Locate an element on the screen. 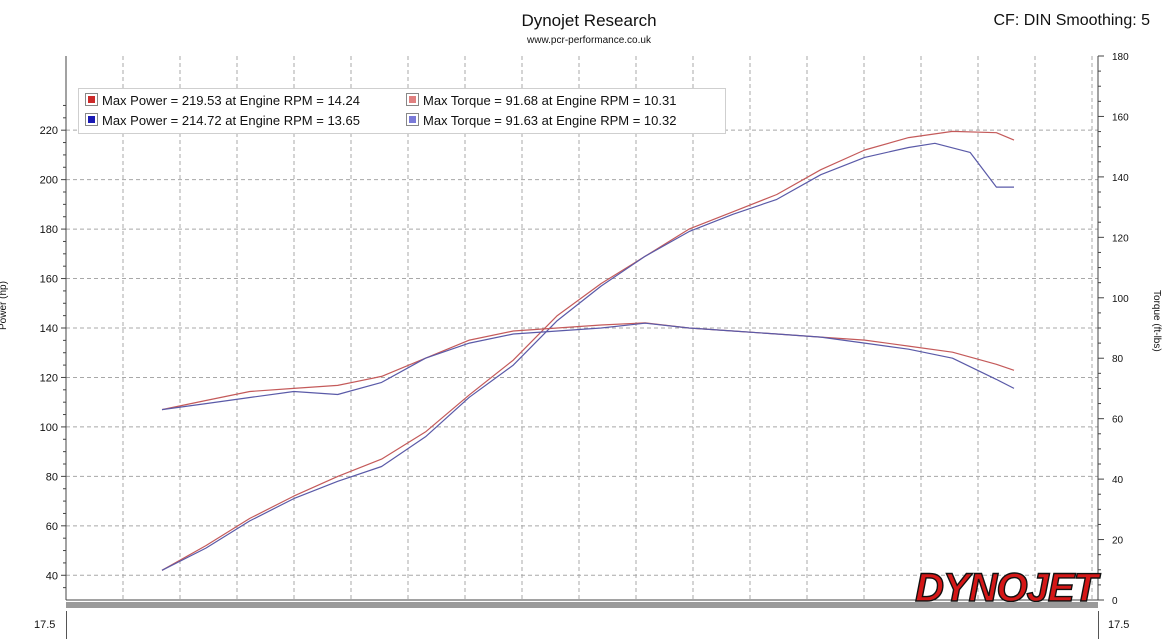 Image resolution: width=1170 pixels, height=639 pixels. legend-entry: Max Torque = 91.68 at Engine RPM = 10.31 is located at coordinates (541, 101).